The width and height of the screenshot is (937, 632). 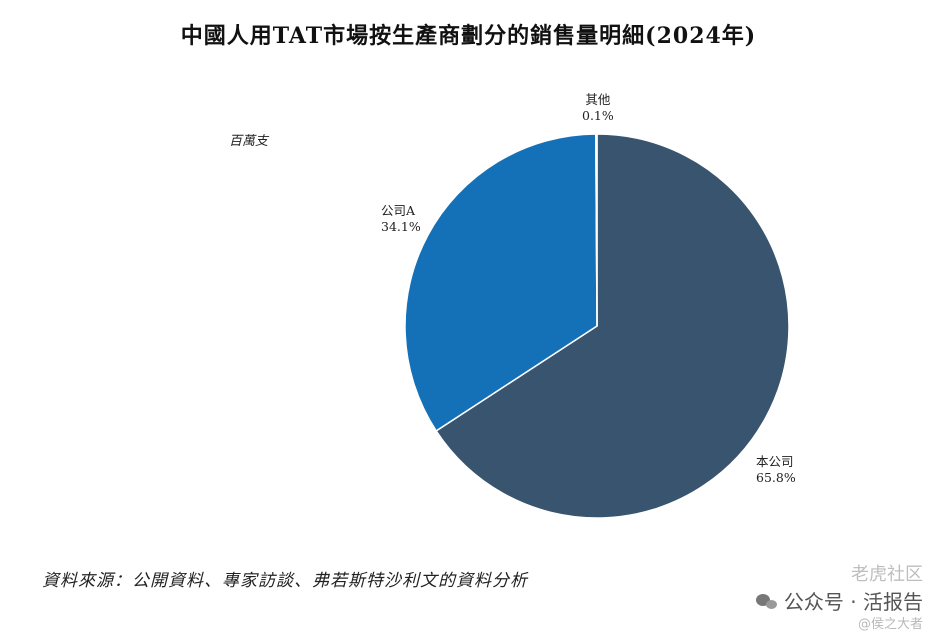 I want to click on slice-label-value: 0.1%, so click(x=598, y=115).